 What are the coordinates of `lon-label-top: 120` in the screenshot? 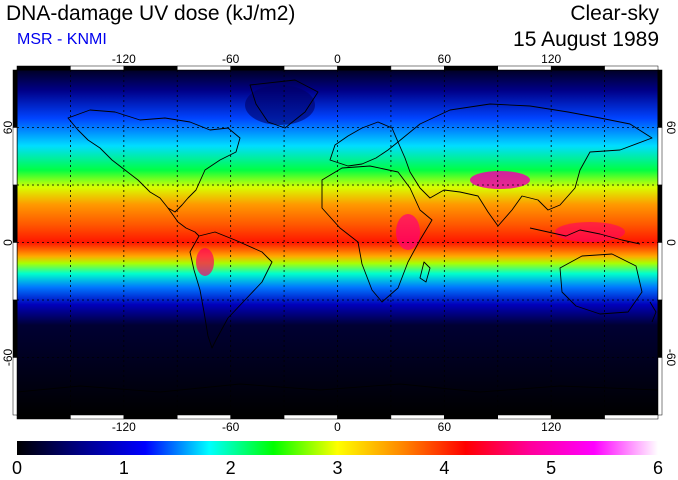 It's located at (551, 59).